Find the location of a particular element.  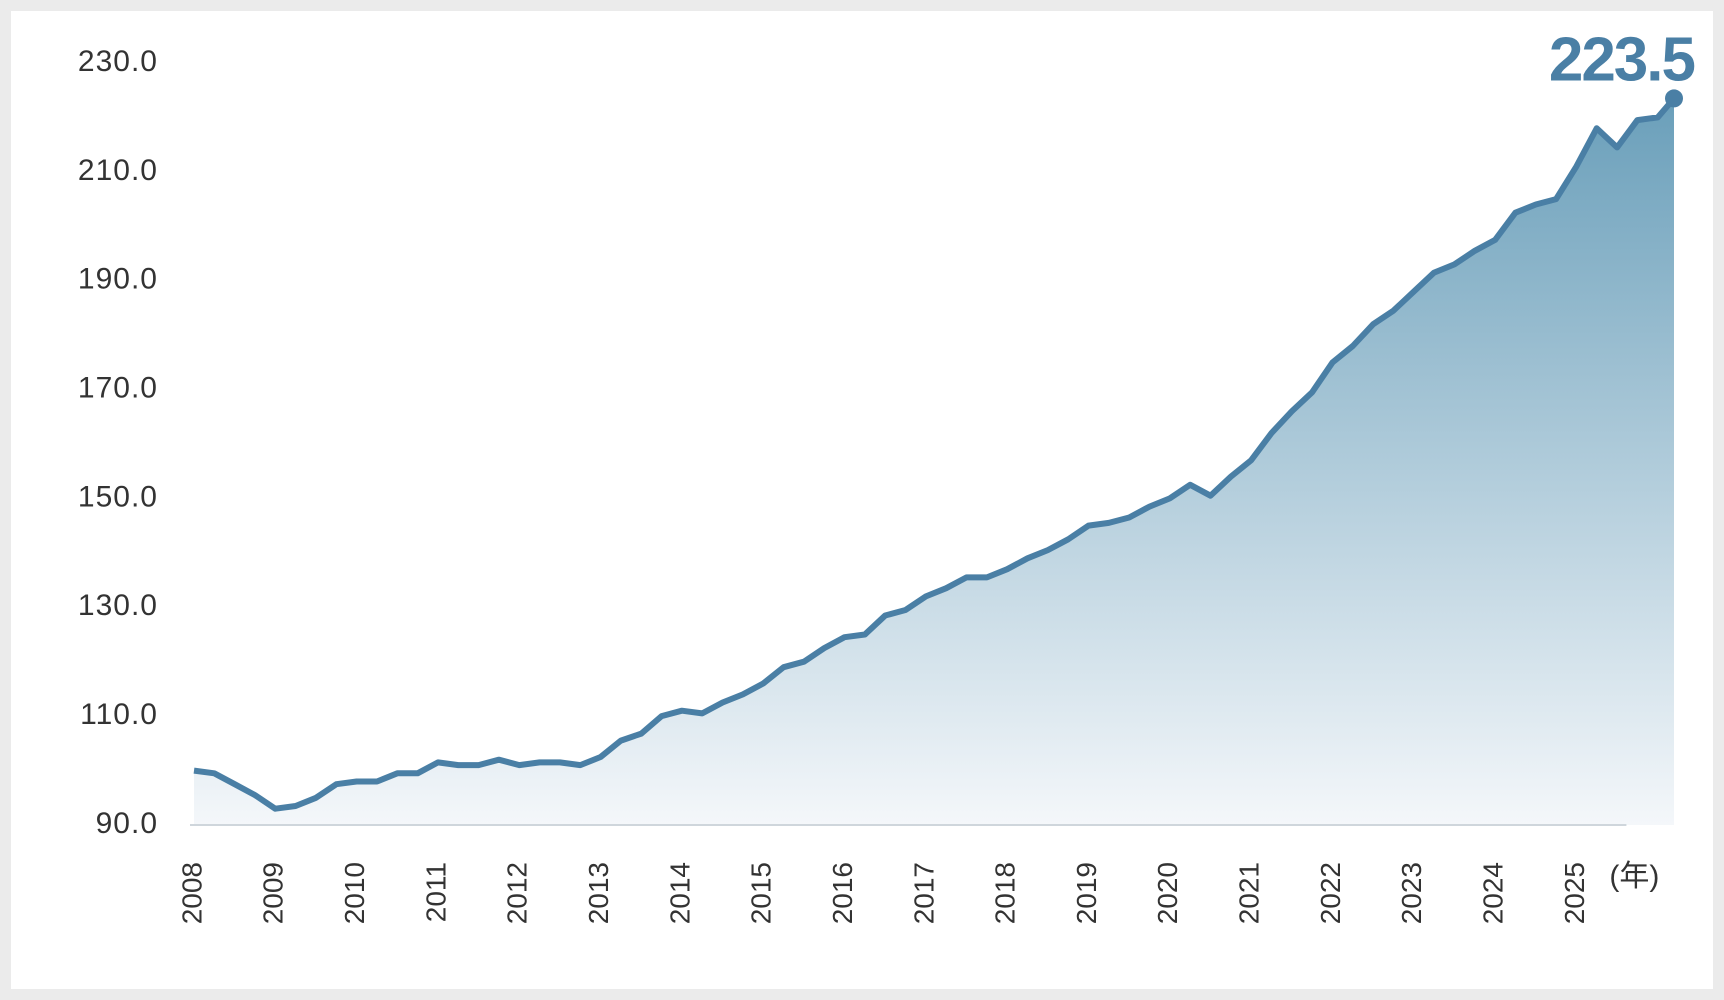

y-tick-label: 150.0 is located at coordinates (118, 496).